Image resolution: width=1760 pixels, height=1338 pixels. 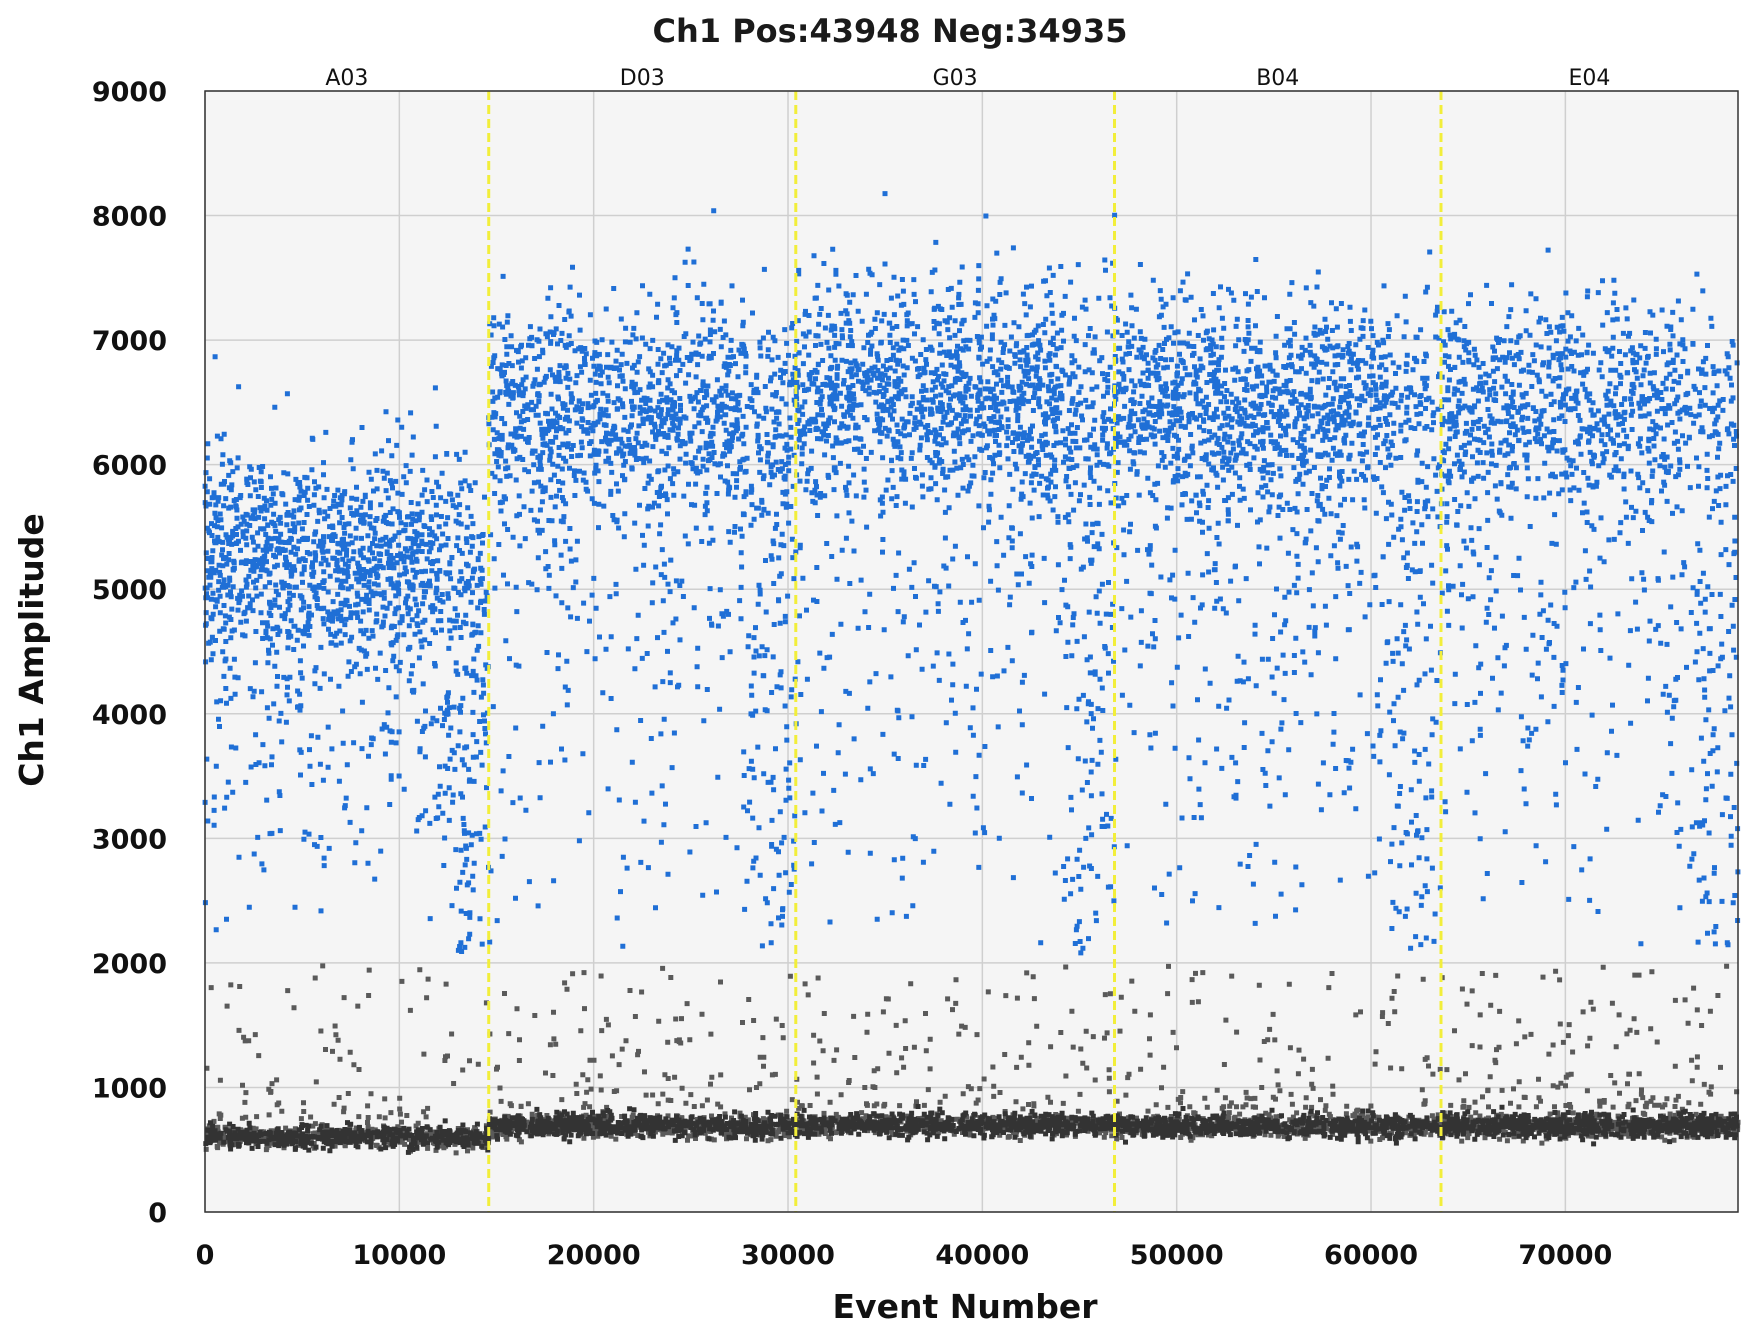 What do you see at coordinates (31, 650) in the screenshot?
I see `y-axis-title: Ch1 Amplitude` at bounding box center [31, 650].